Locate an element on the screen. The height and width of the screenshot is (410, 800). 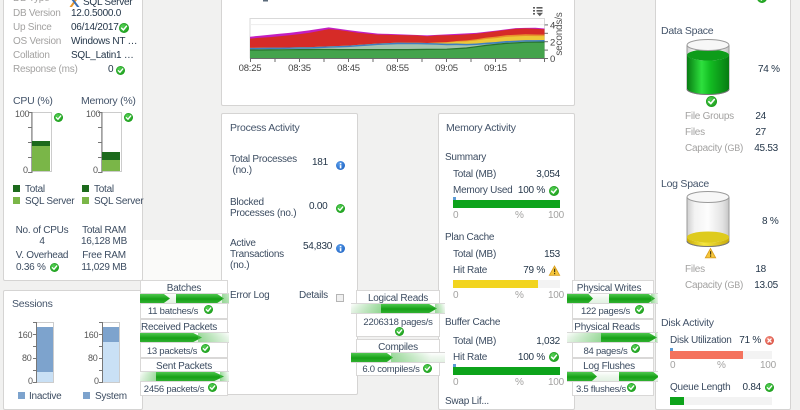
svg-text: 09:05 is located at coordinates (446, 68).